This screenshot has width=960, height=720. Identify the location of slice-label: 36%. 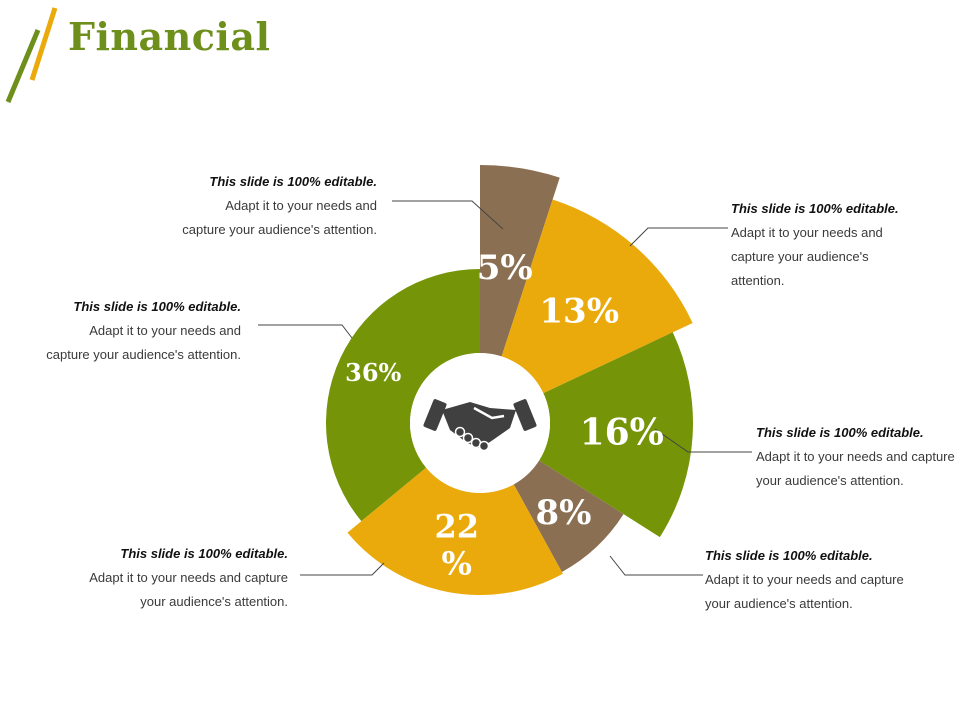
(373, 372).